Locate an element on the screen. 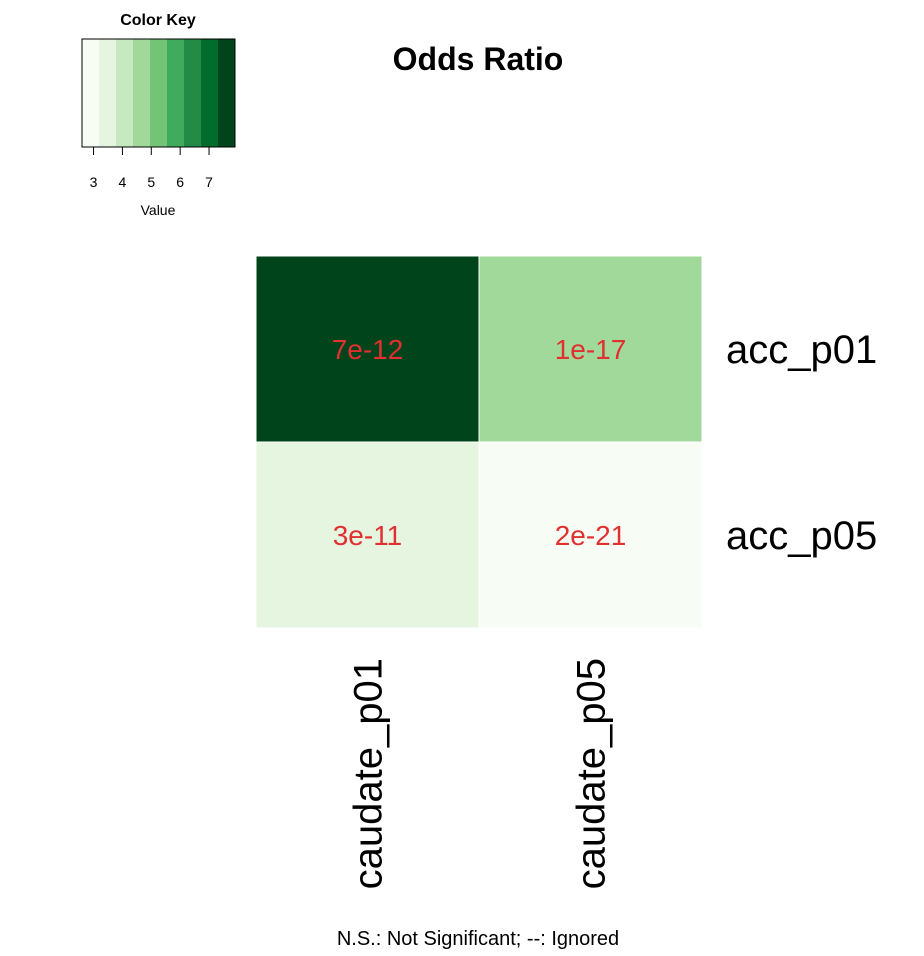  color-key-title: Color Key is located at coordinates (158, 20).